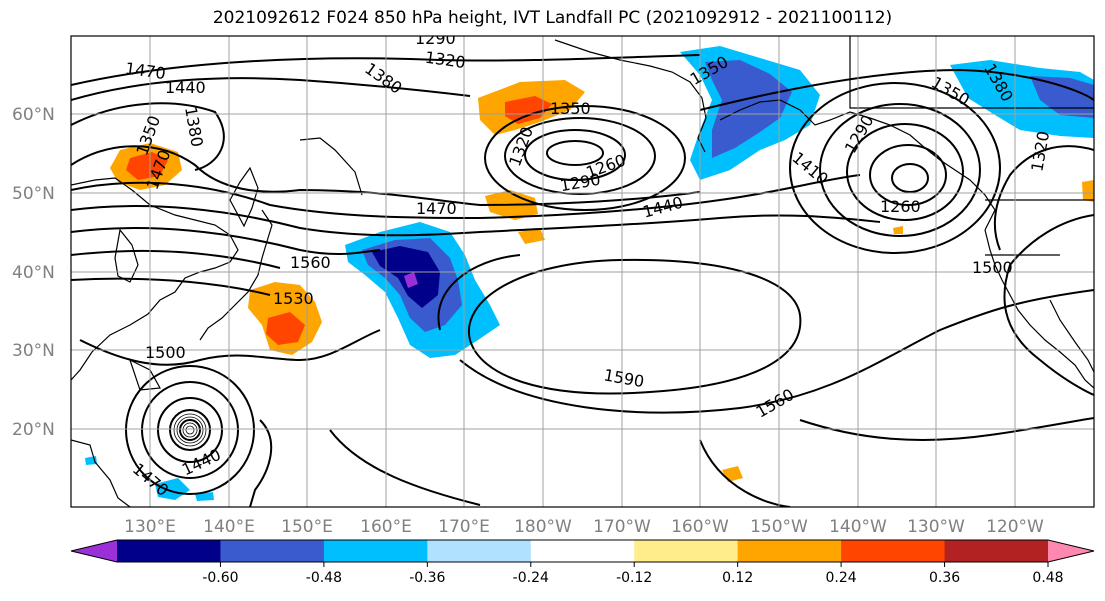  Describe the element at coordinates (858, 527) in the screenshot. I see `lon-label: 140°W` at that location.